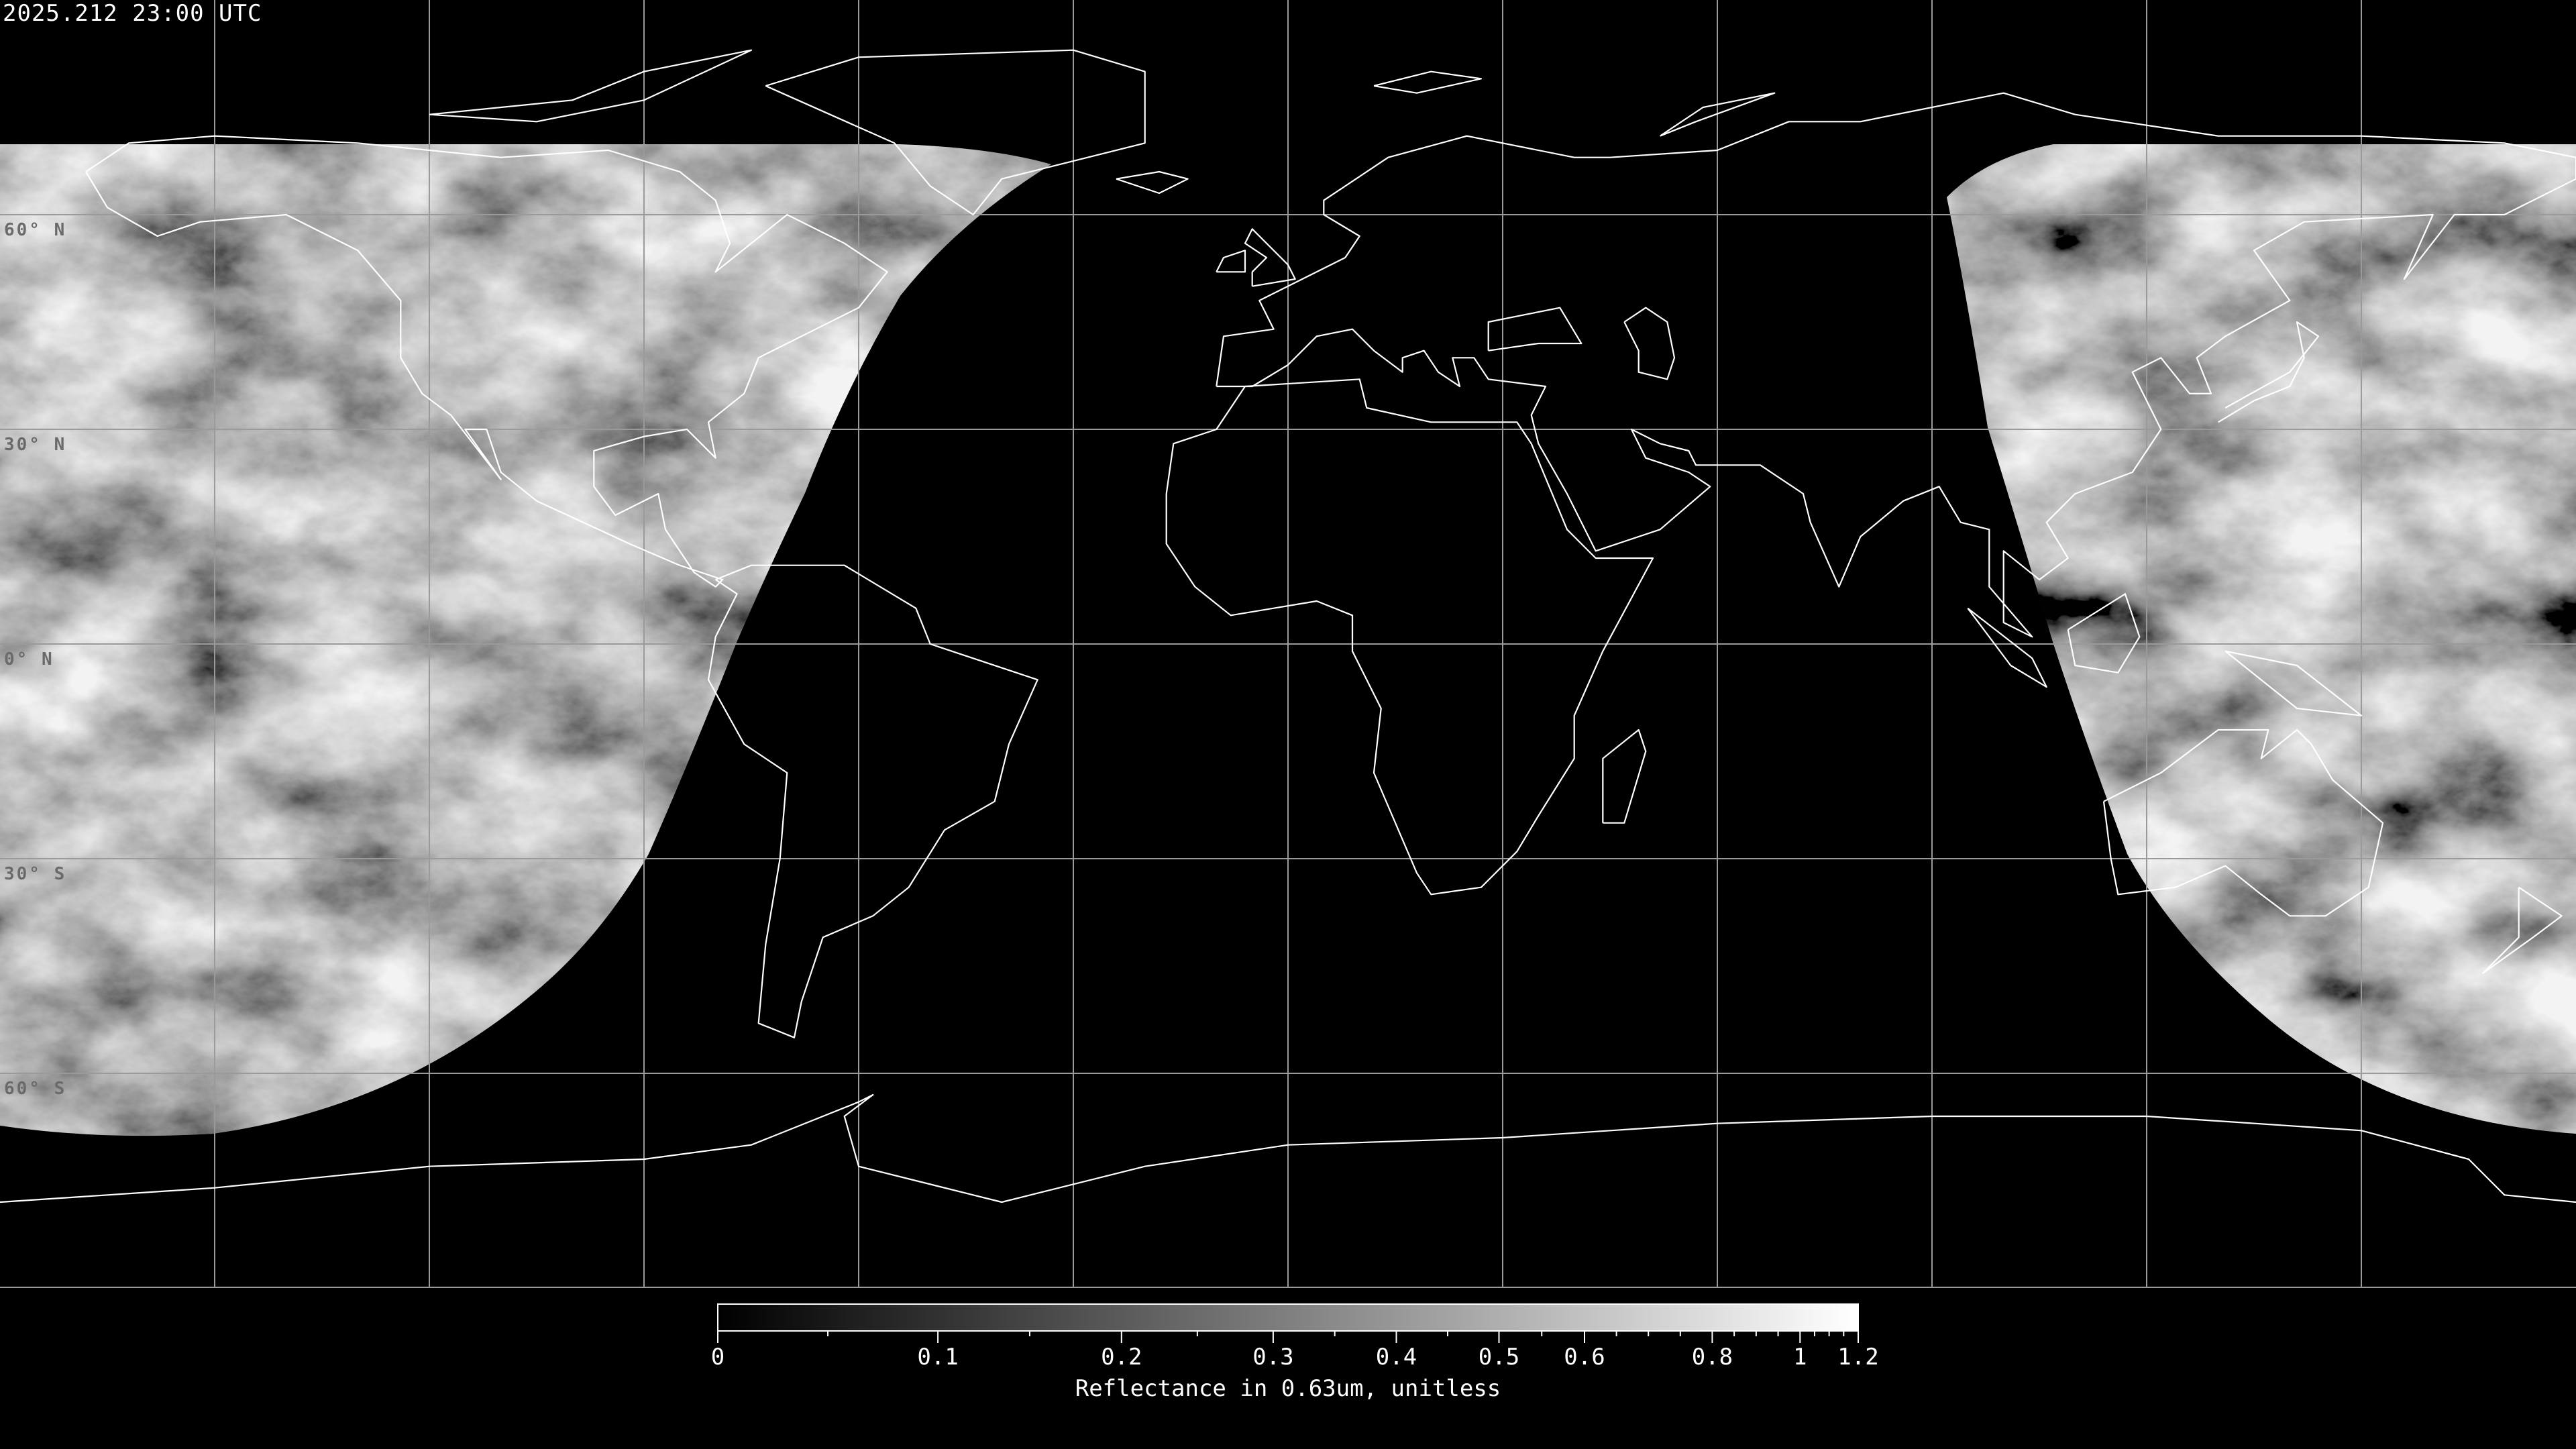 Image resolution: width=2576 pixels, height=1449 pixels. What do you see at coordinates (486, 361) in the screenshot?
I see `coastline-namerica` at bounding box center [486, 361].